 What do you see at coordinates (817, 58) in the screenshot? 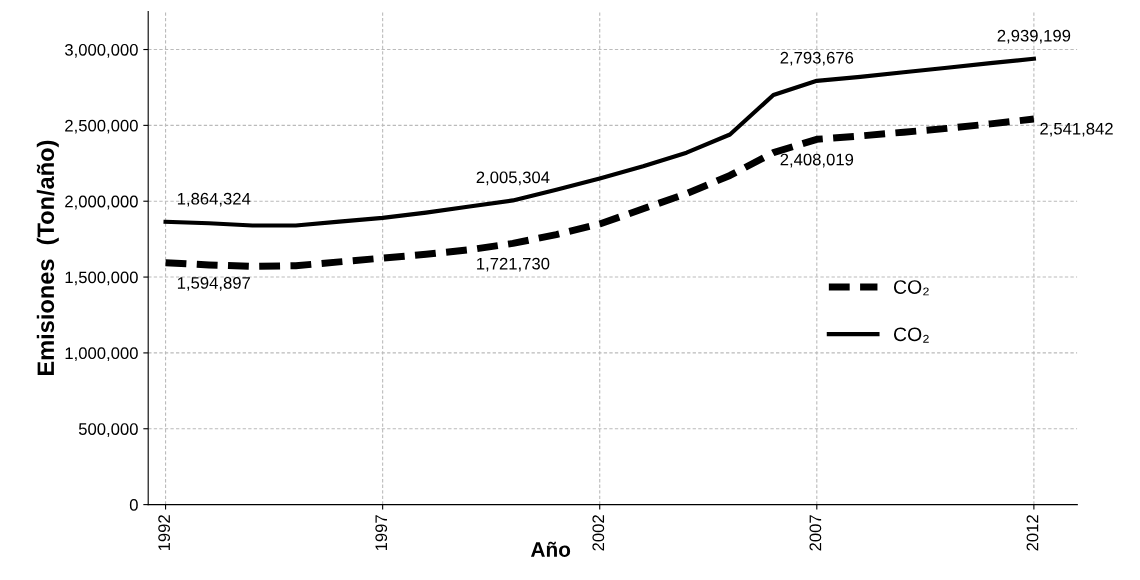
I see `data-label: 2,793,676` at bounding box center [817, 58].